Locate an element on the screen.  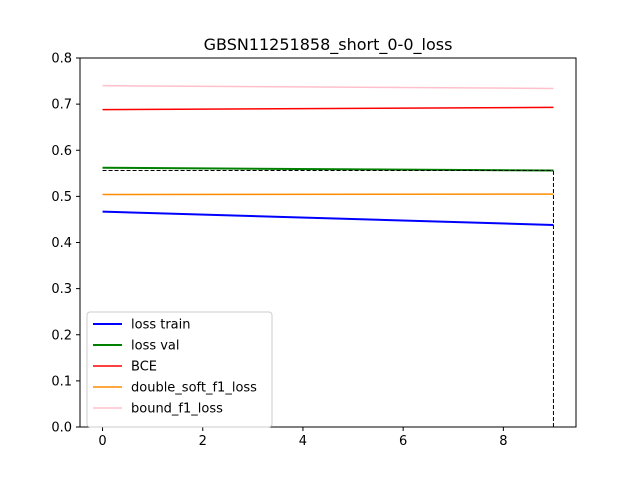
y-tick-label: 0.0 is located at coordinates (61, 428).